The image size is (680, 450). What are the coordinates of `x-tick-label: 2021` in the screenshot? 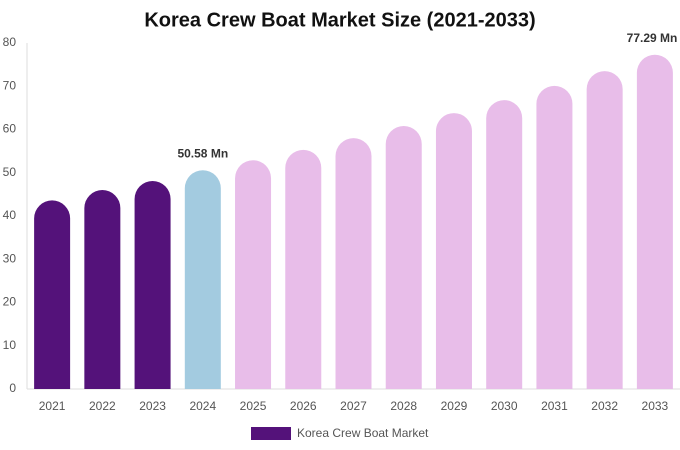 It's located at (52, 406).